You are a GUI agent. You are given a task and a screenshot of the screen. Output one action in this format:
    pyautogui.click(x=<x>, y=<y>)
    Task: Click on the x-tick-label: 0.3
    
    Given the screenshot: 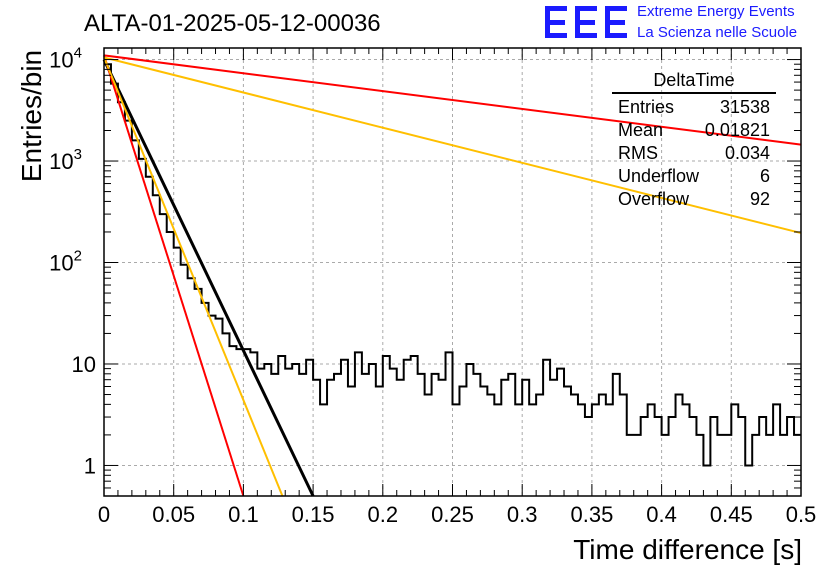 What is the action you would take?
    pyautogui.click(x=522, y=514)
    